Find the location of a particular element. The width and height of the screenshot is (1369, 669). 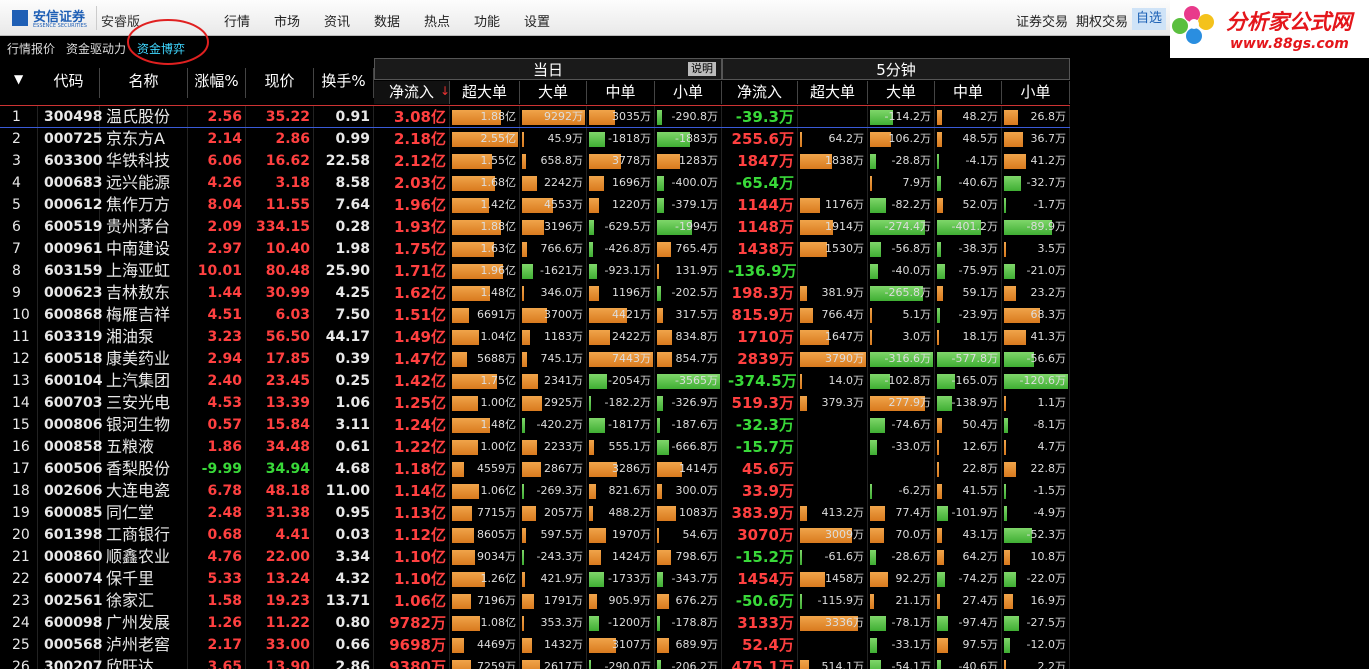

cell: 3.0万 is located at coordinates (901, 337).